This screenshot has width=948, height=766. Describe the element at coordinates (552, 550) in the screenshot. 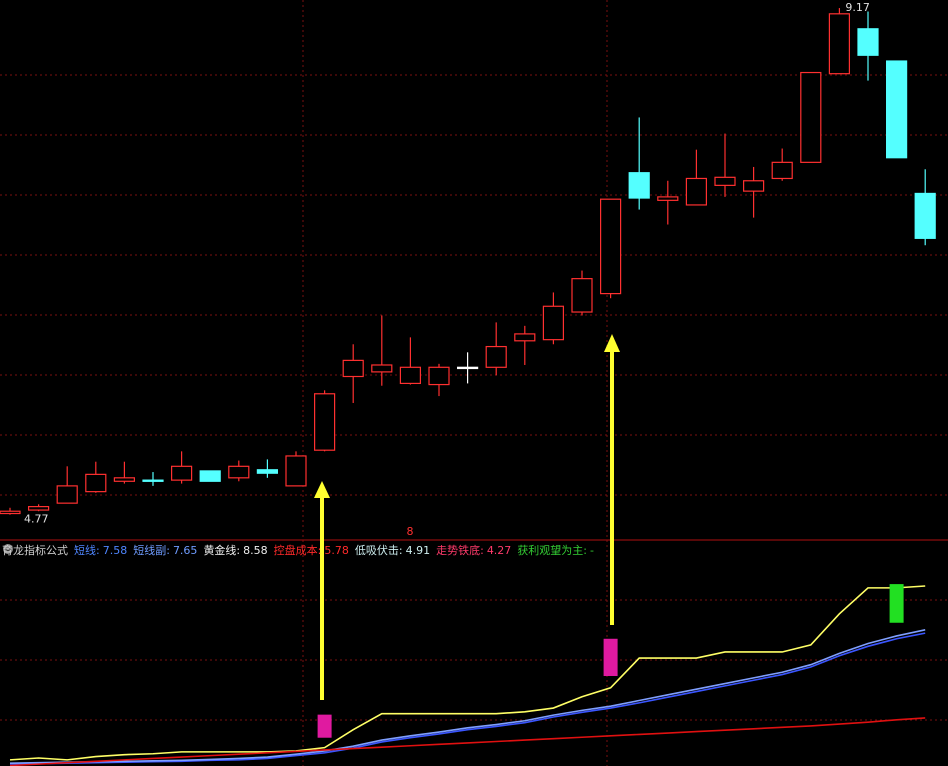

I see `readout-name: 获利观望为主:` at that location.